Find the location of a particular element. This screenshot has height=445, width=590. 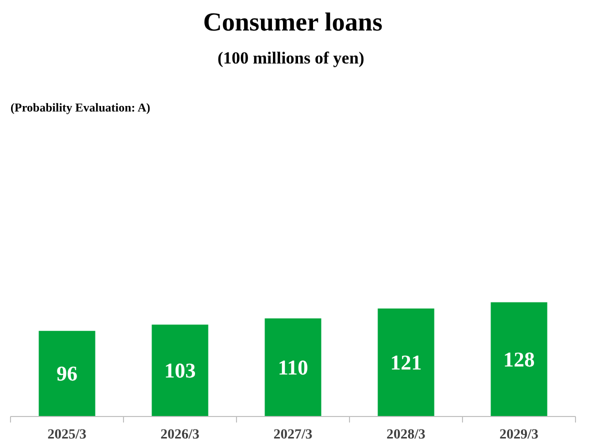

x-tick-label: 2028/3 is located at coordinates (406, 435).